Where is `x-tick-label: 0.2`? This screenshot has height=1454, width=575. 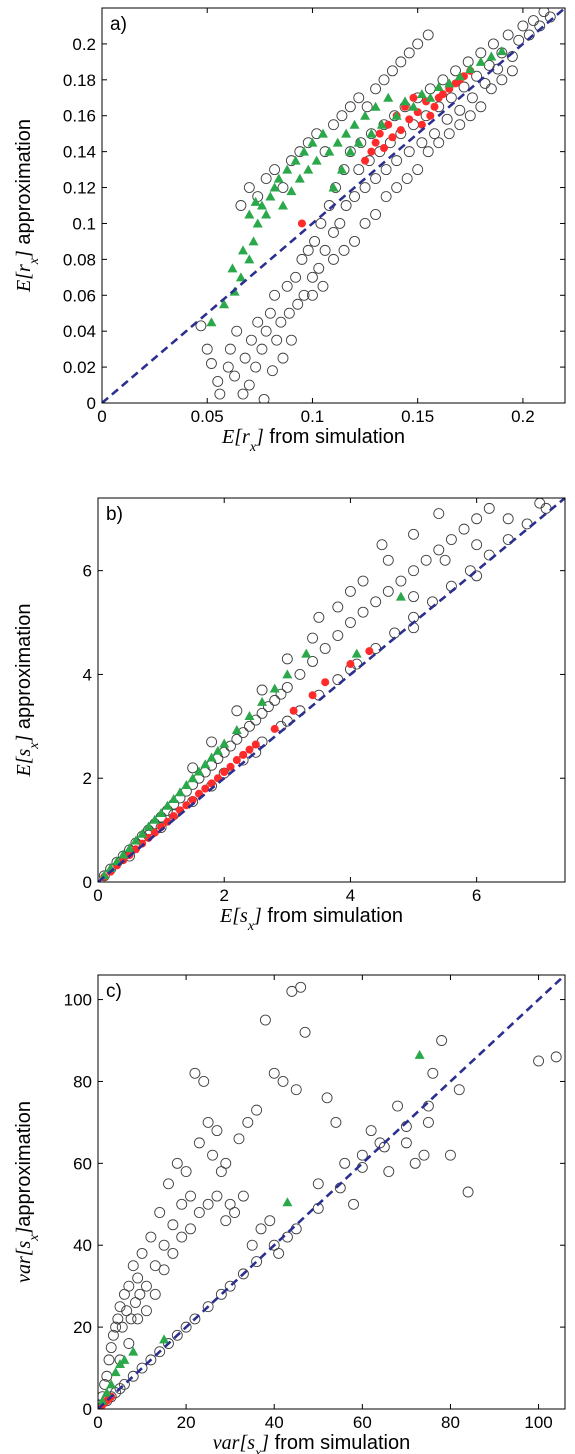
x-tick-label: 0.2 is located at coordinates (523, 416).